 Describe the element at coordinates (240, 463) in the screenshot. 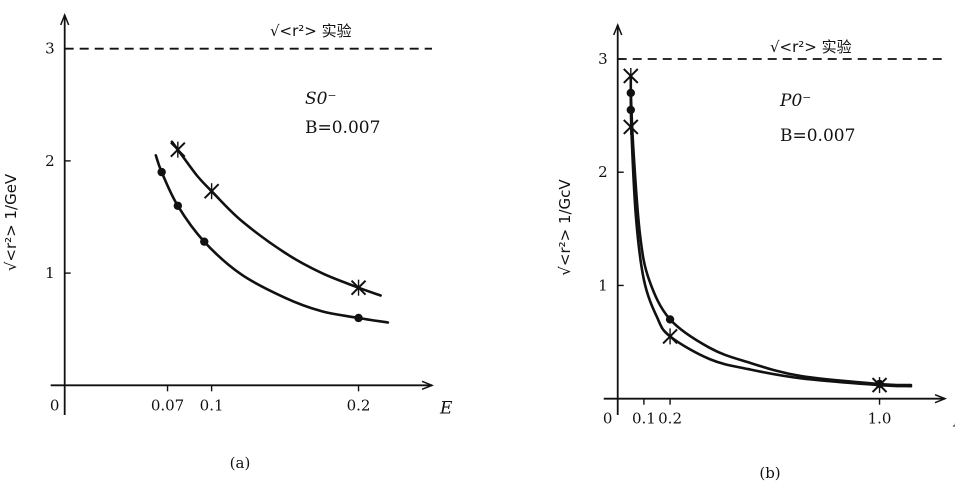

I see `panel-label: (a)` at that location.